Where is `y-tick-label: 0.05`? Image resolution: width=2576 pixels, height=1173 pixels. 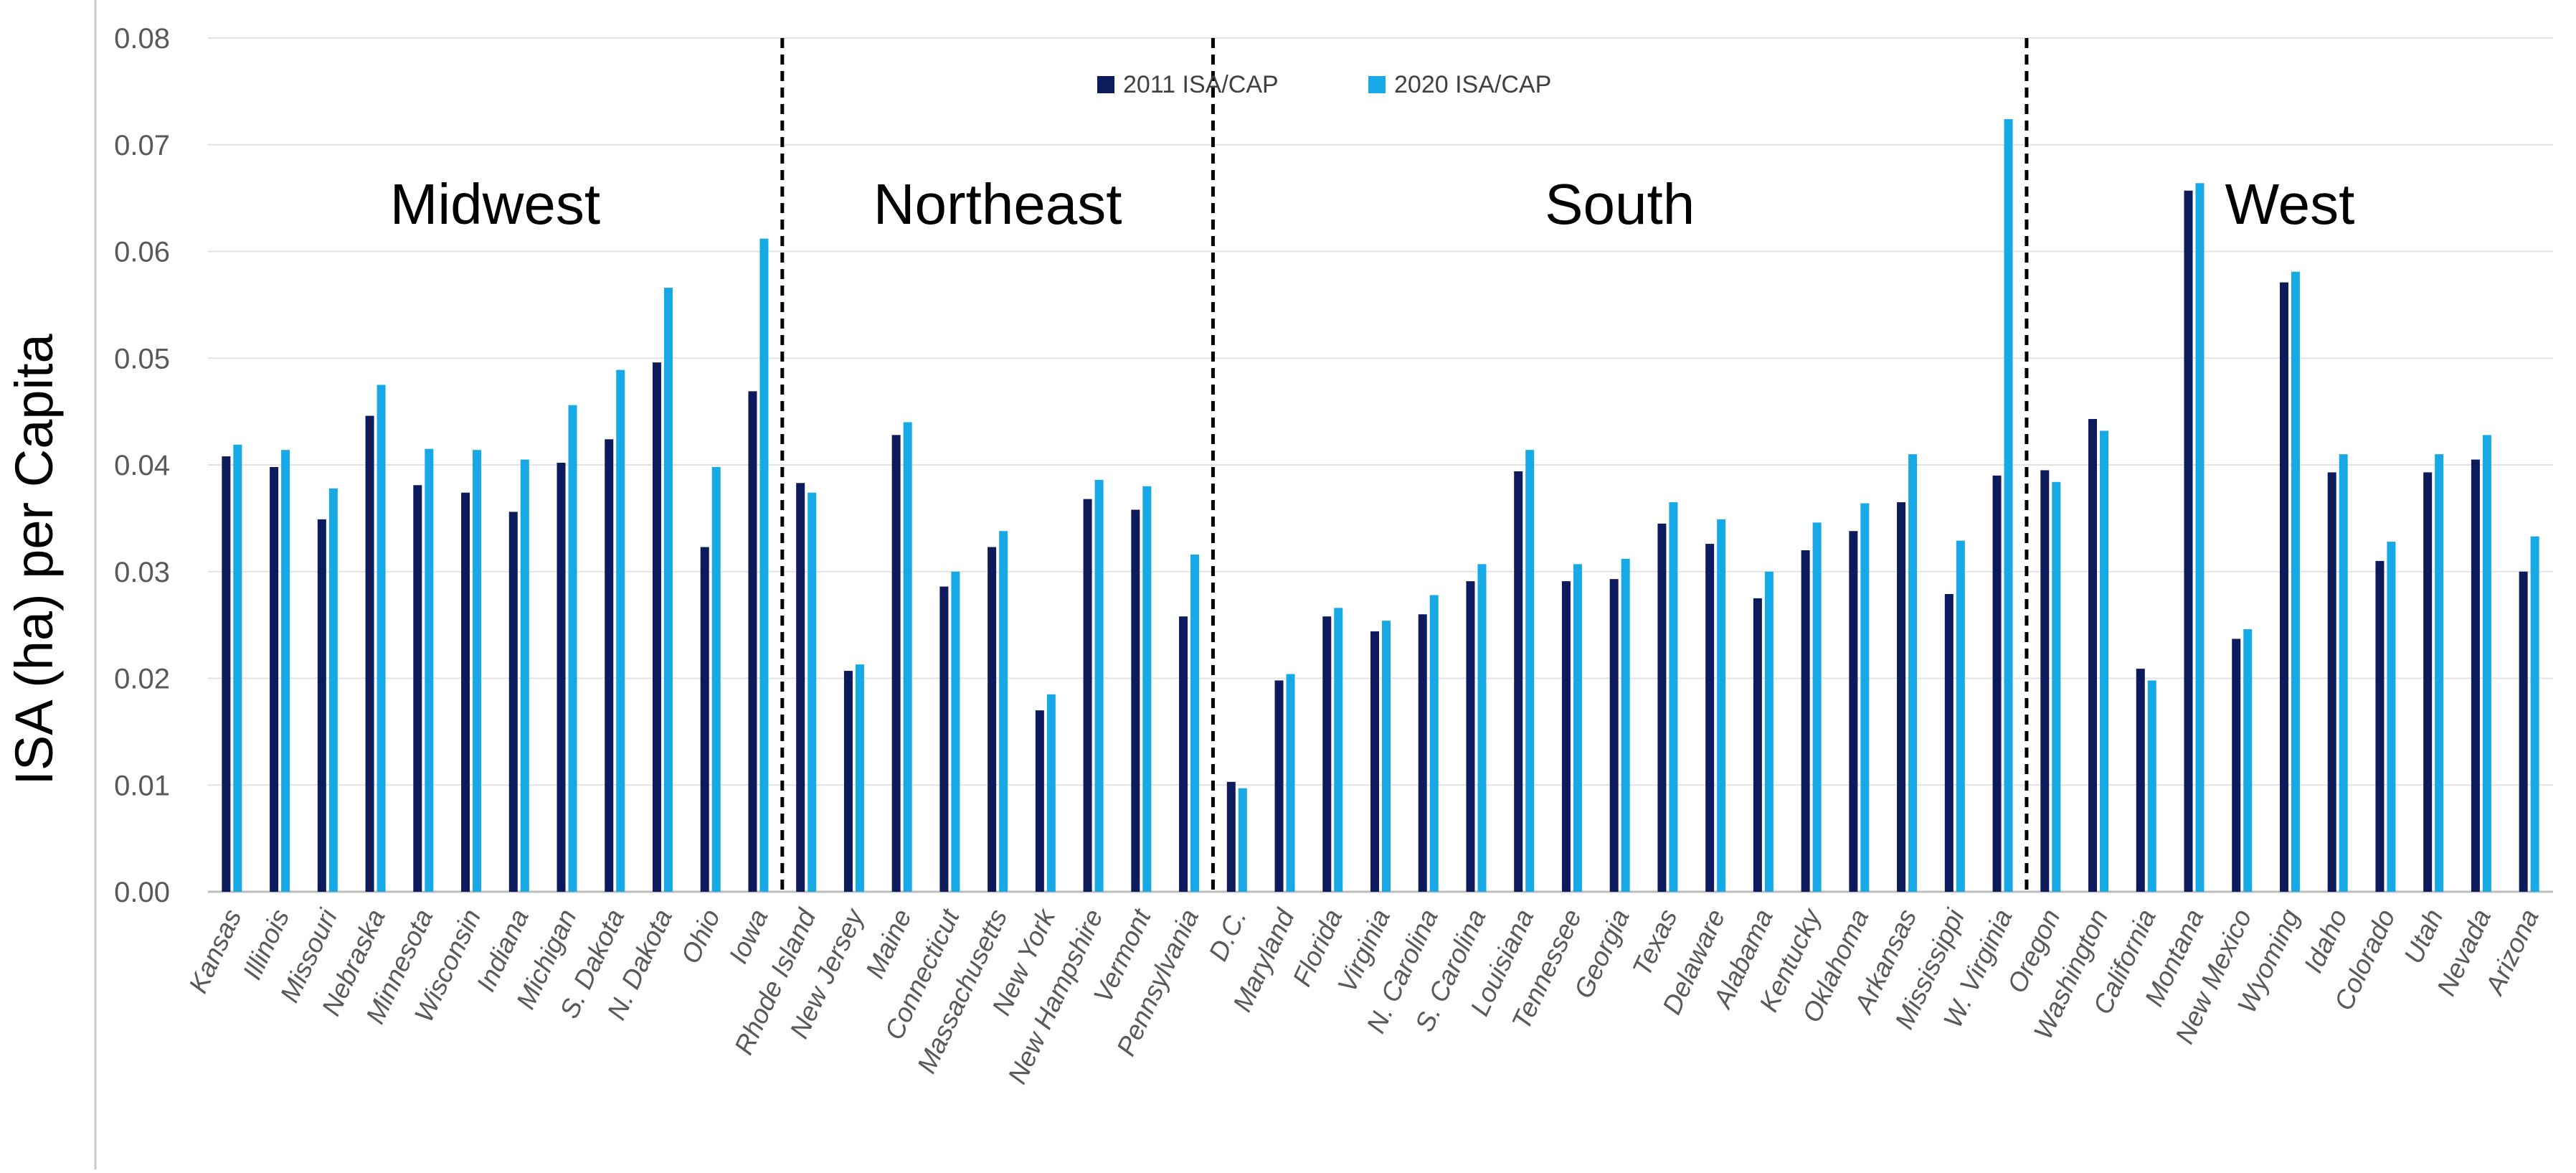 y-tick-label: 0.05 is located at coordinates (142, 358).